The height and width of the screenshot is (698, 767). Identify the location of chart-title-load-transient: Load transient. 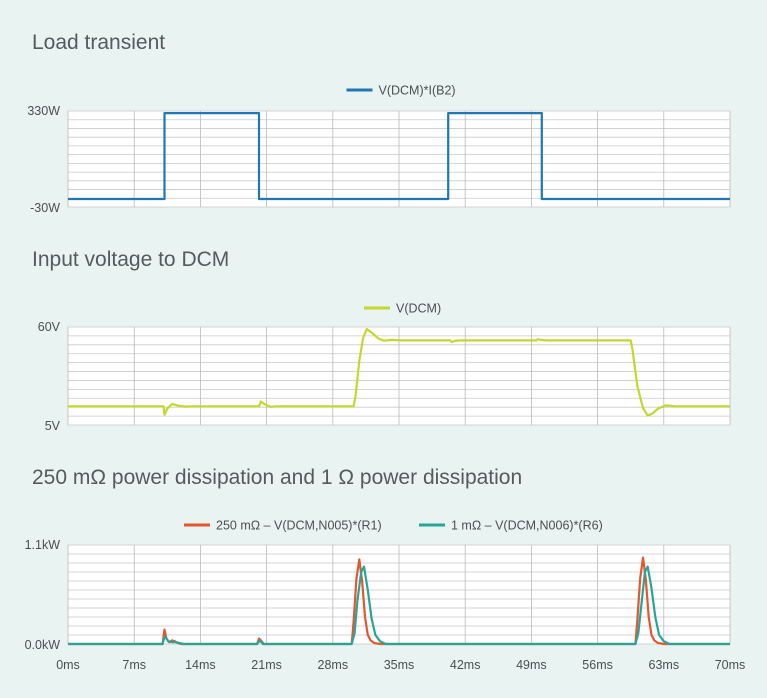
(99, 42).